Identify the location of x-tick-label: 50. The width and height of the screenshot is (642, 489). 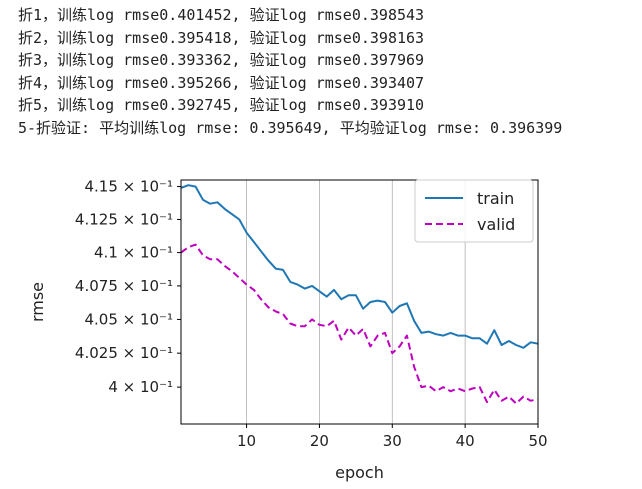
(537, 441).